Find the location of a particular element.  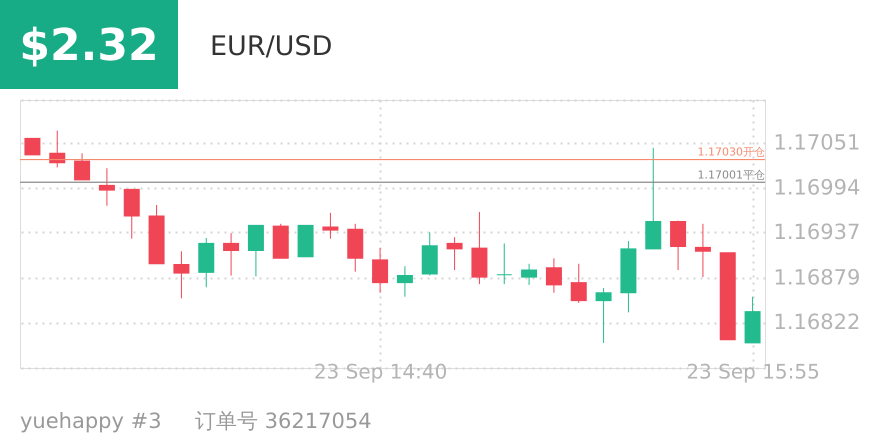

x-tick-label: 23 Sep 15:55 is located at coordinates (753, 372).